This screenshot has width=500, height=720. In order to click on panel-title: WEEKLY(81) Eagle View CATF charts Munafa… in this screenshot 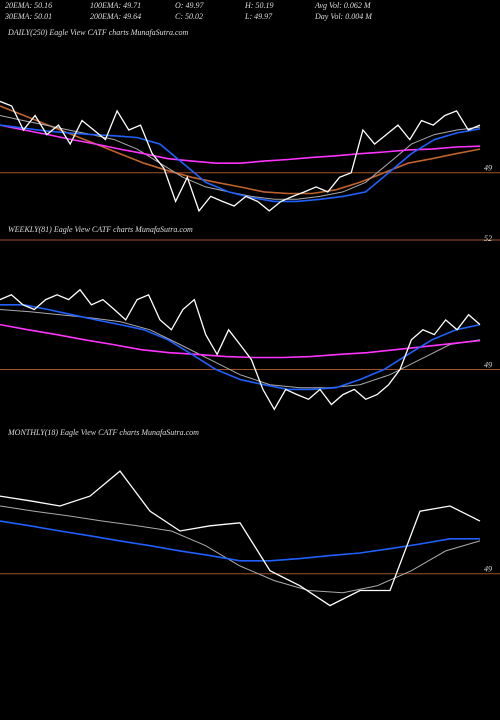, I will do `click(100, 229)`.